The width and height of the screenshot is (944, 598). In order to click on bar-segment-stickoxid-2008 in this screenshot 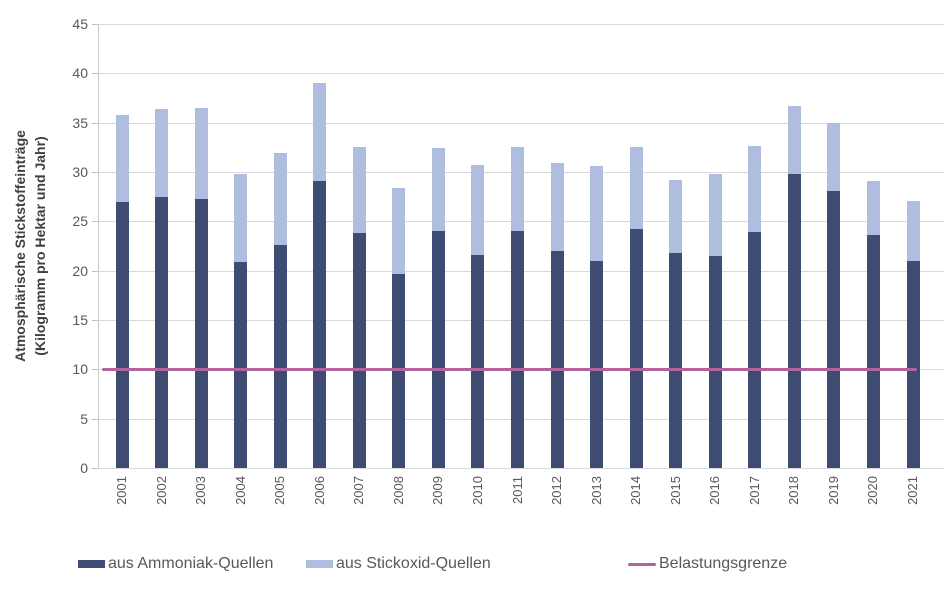, I will do `click(399, 230)`.